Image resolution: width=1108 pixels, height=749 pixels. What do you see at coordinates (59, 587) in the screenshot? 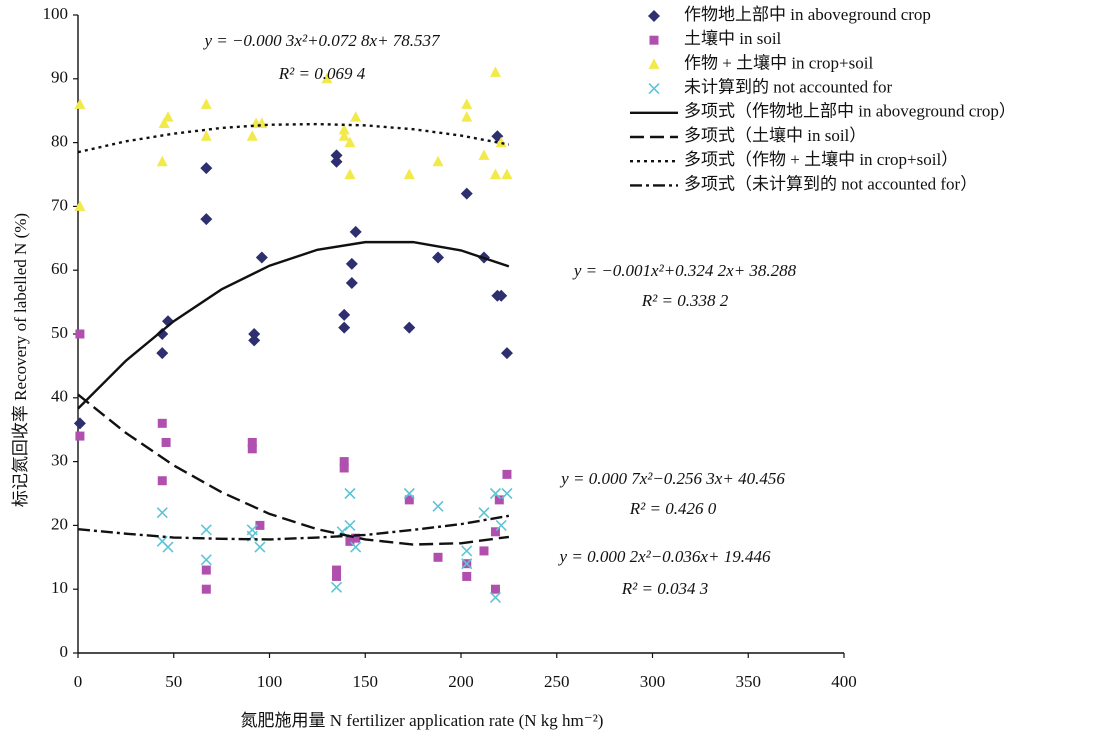
I see `y-tick-label: 10` at bounding box center [59, 587].